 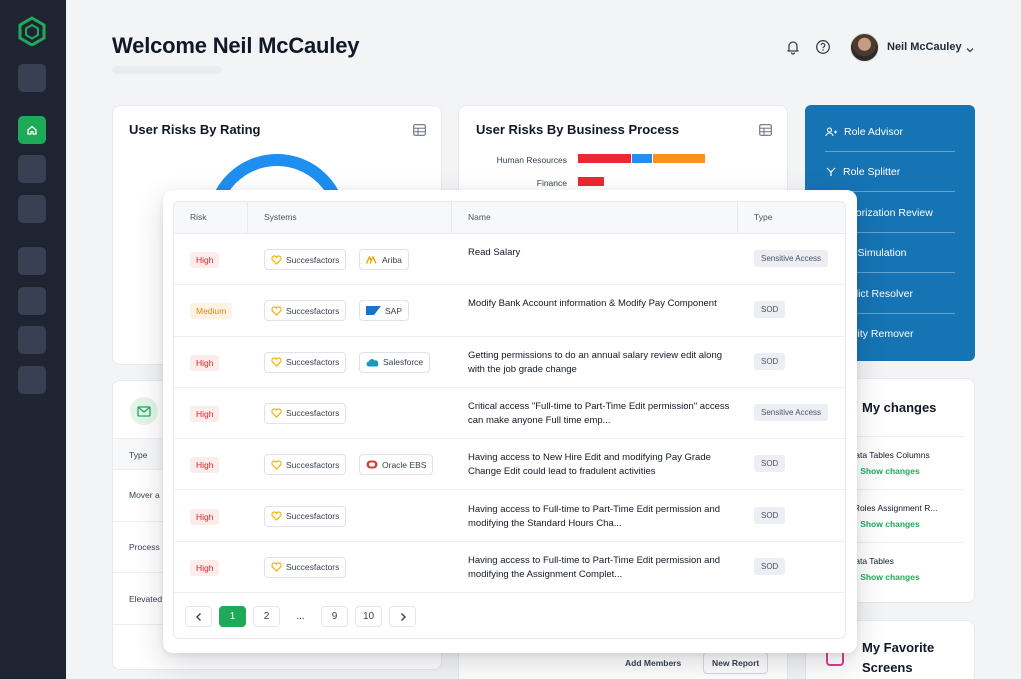 I want to click on page-button-10: 10, so click(x=368, y=616).